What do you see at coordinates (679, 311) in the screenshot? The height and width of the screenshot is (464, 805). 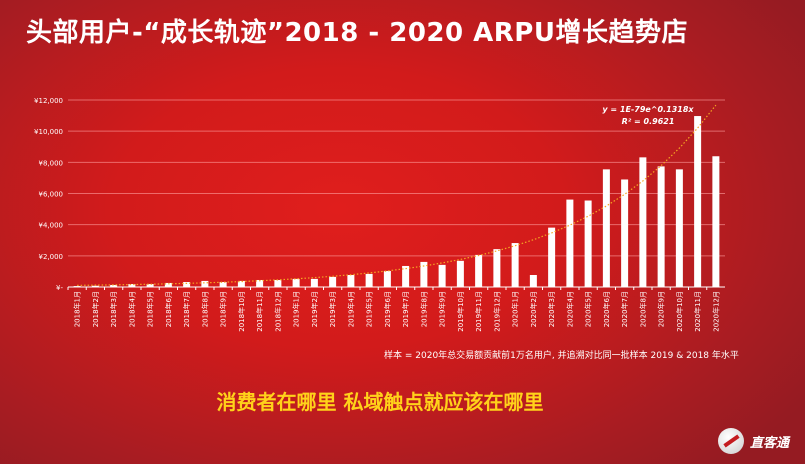 I see `x-tick-label: 2020年10月` at bounding box center [679, 311].